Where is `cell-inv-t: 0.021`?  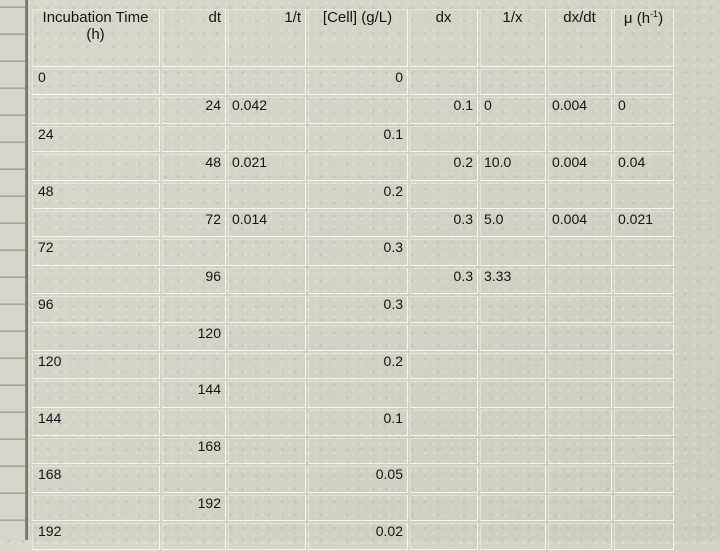 cell-inv-t: 0.021 is located at coordinates (267, 167).